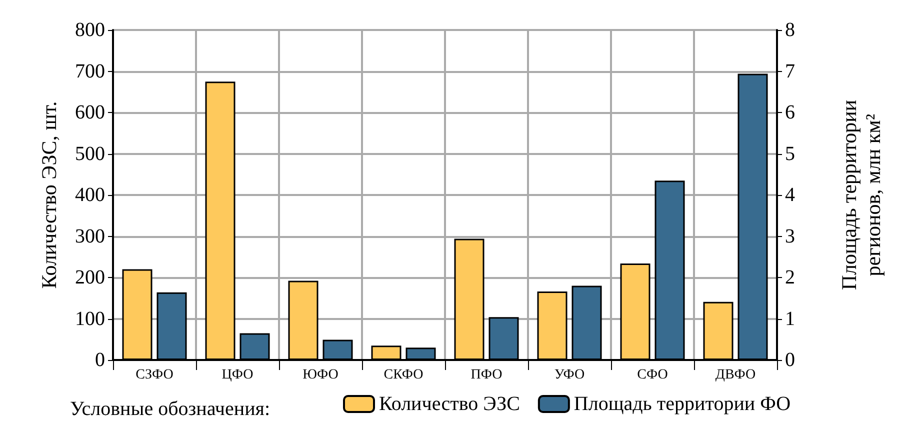 The height and width of the screenshot is (429, 901). What do you see at coordinates (861, 195) in the screenshot?
I see `y2-axis-title: Площадь территории регионов, млн км²` at bounding box center [861, 195].